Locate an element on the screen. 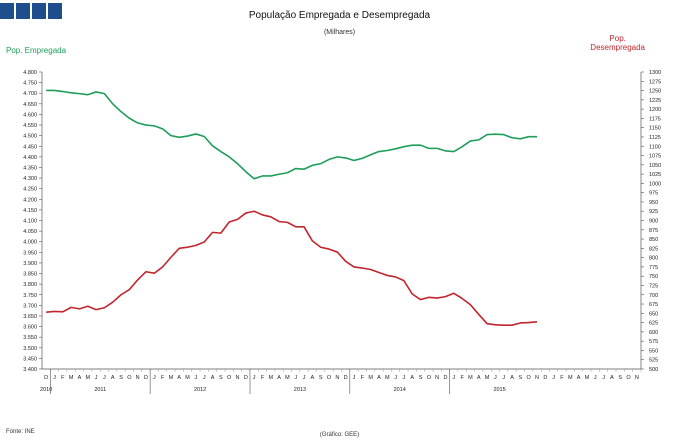 Image resolution: width=679 pixels, height=448 pixels. chart-subtitle: (Milhares) is located at coordinates (339, 32).